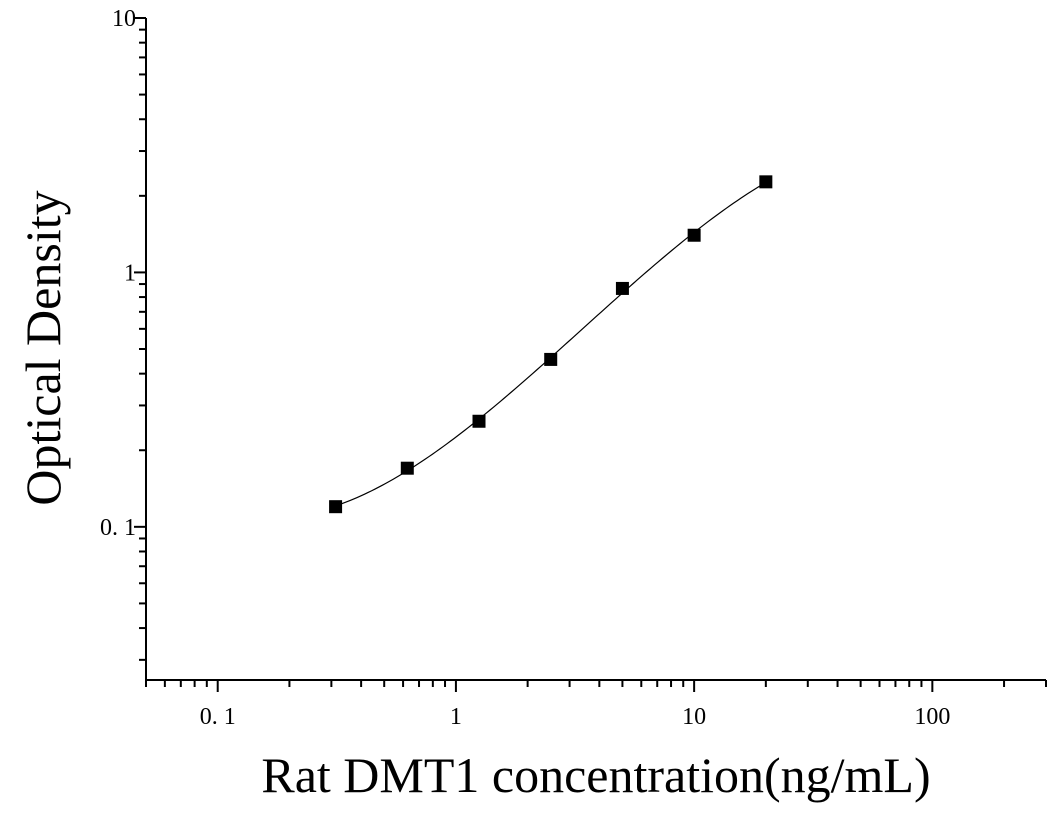 This screenshot has height=815, width=1060. What do you see at coordinates (595, 775) in the screenshot?
I see `x-axis-title: Rat DMT1 concentration(ng/mL)` at bounding box center [595, 775].